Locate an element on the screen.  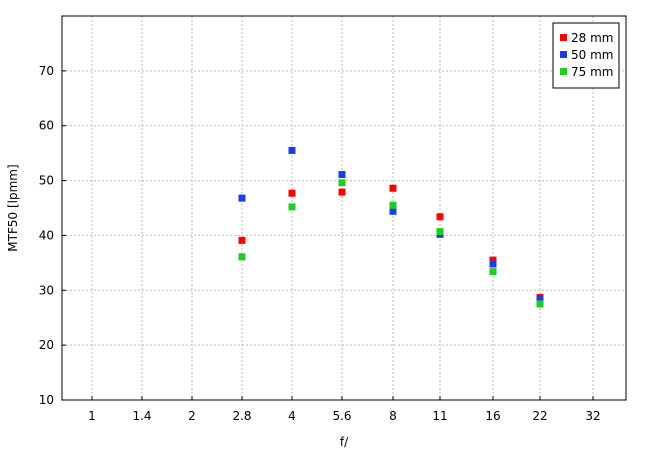
y-tick-label: 70 is located at coordinates (46, 71).